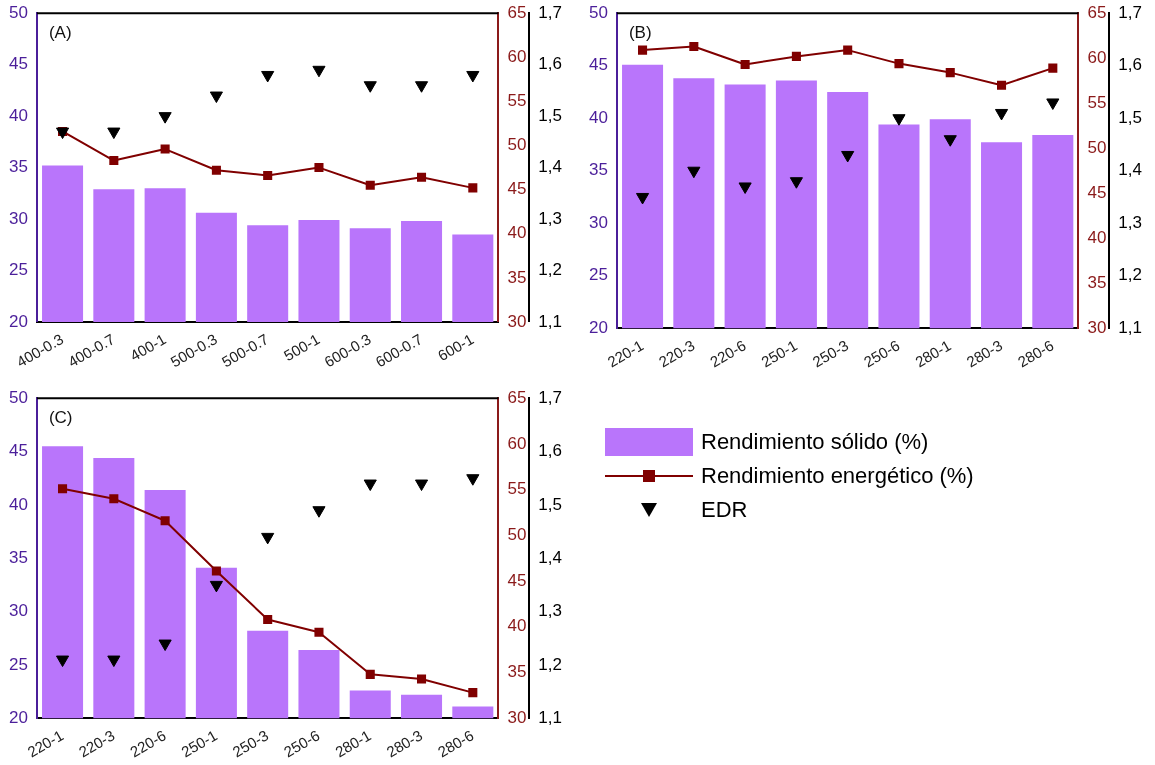 Image resolution: width=1155 pixels, height=765 pixels. I want to click on x-tick-label: 400-1, so click(147, 347).